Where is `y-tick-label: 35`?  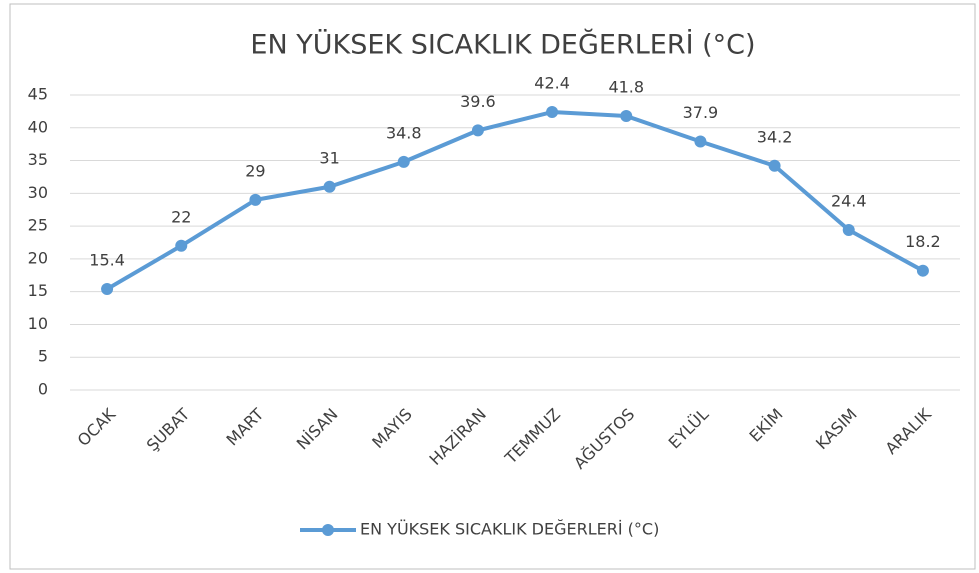
y-tick-label: 35 is located at coordinates (38, 159).